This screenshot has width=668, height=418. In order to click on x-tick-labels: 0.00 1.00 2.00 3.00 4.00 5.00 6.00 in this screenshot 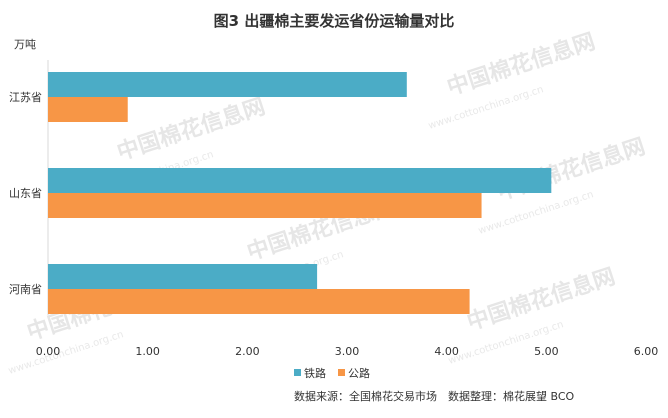, I will do `click(347, 351)`.